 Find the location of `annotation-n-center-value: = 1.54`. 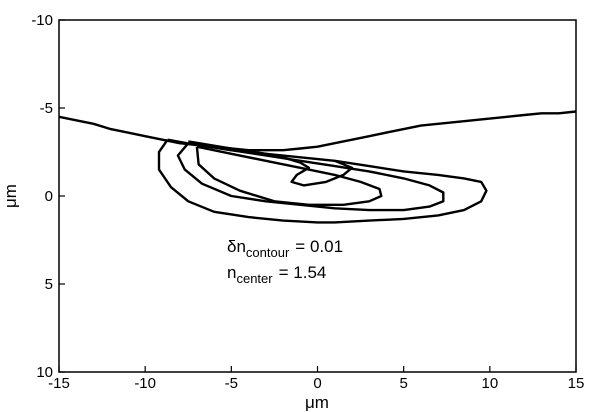

annotation-n-center-value: = 1.54 is located at coordinates (303, 272).